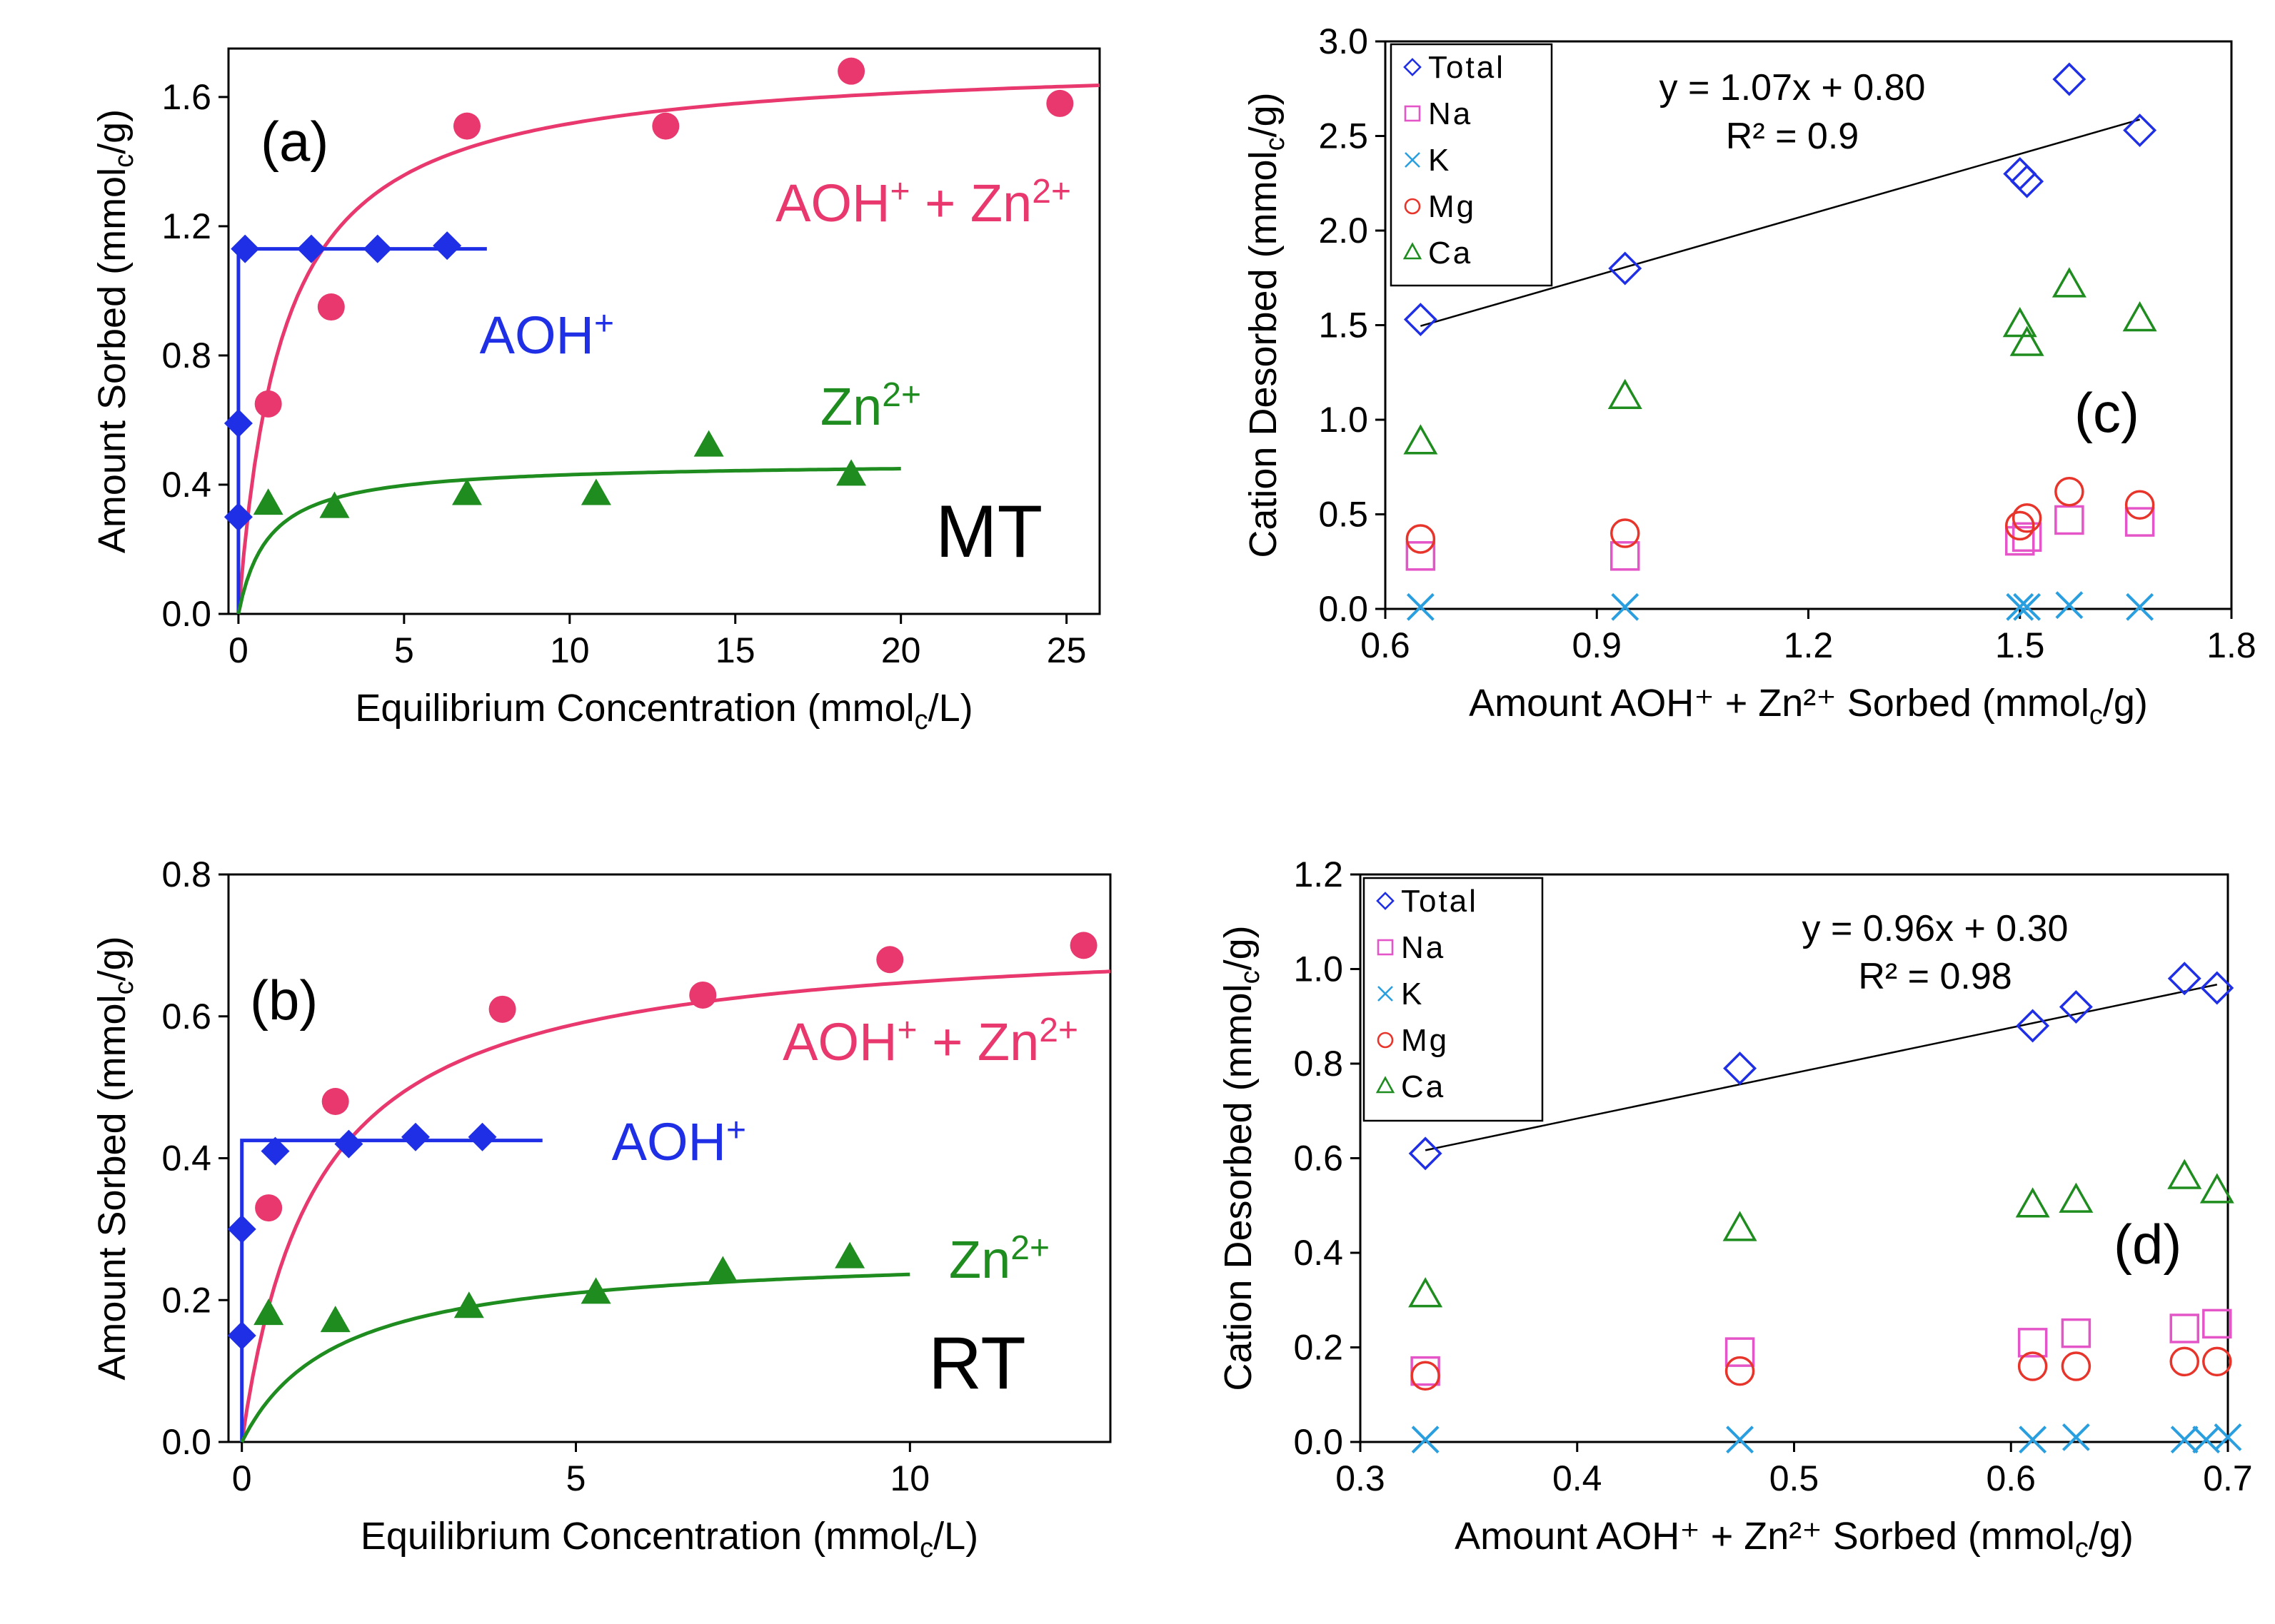 This screenshot has height=1624, width=2275. What do you see at coordinates (1935, 928) in the screenshot?
I see `trend-equation: y = 0.96x + 0.30` at bounding box center [1935, 928].